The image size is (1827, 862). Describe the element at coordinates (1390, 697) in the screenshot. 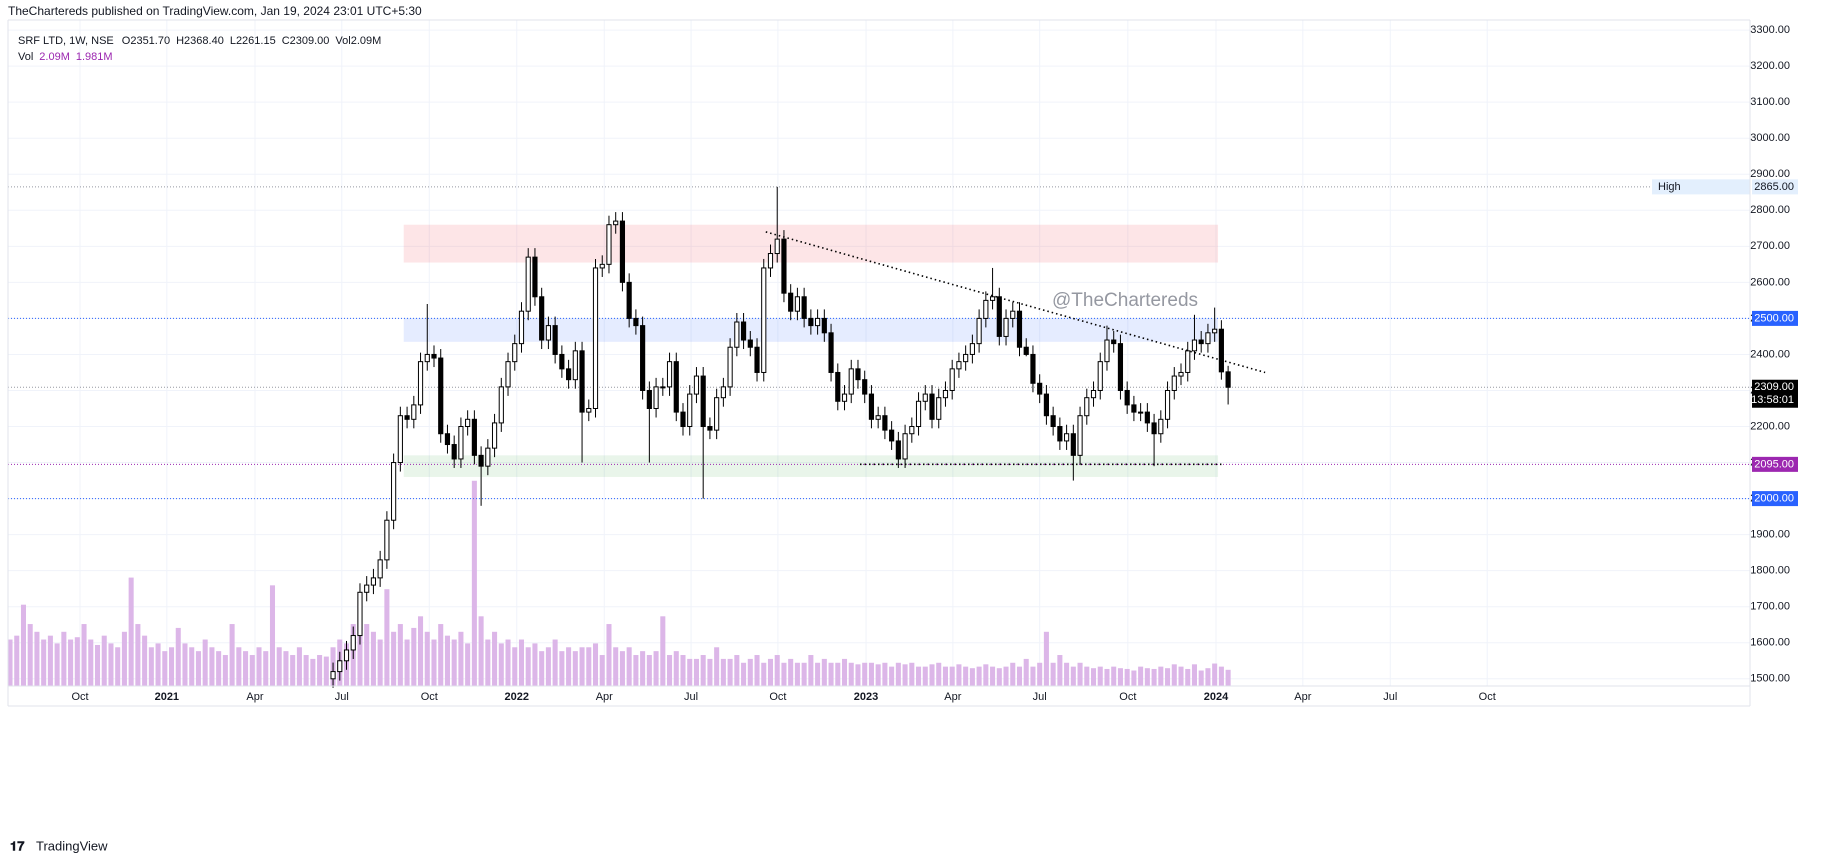

I see `x-tick-label: Jul` at that location.